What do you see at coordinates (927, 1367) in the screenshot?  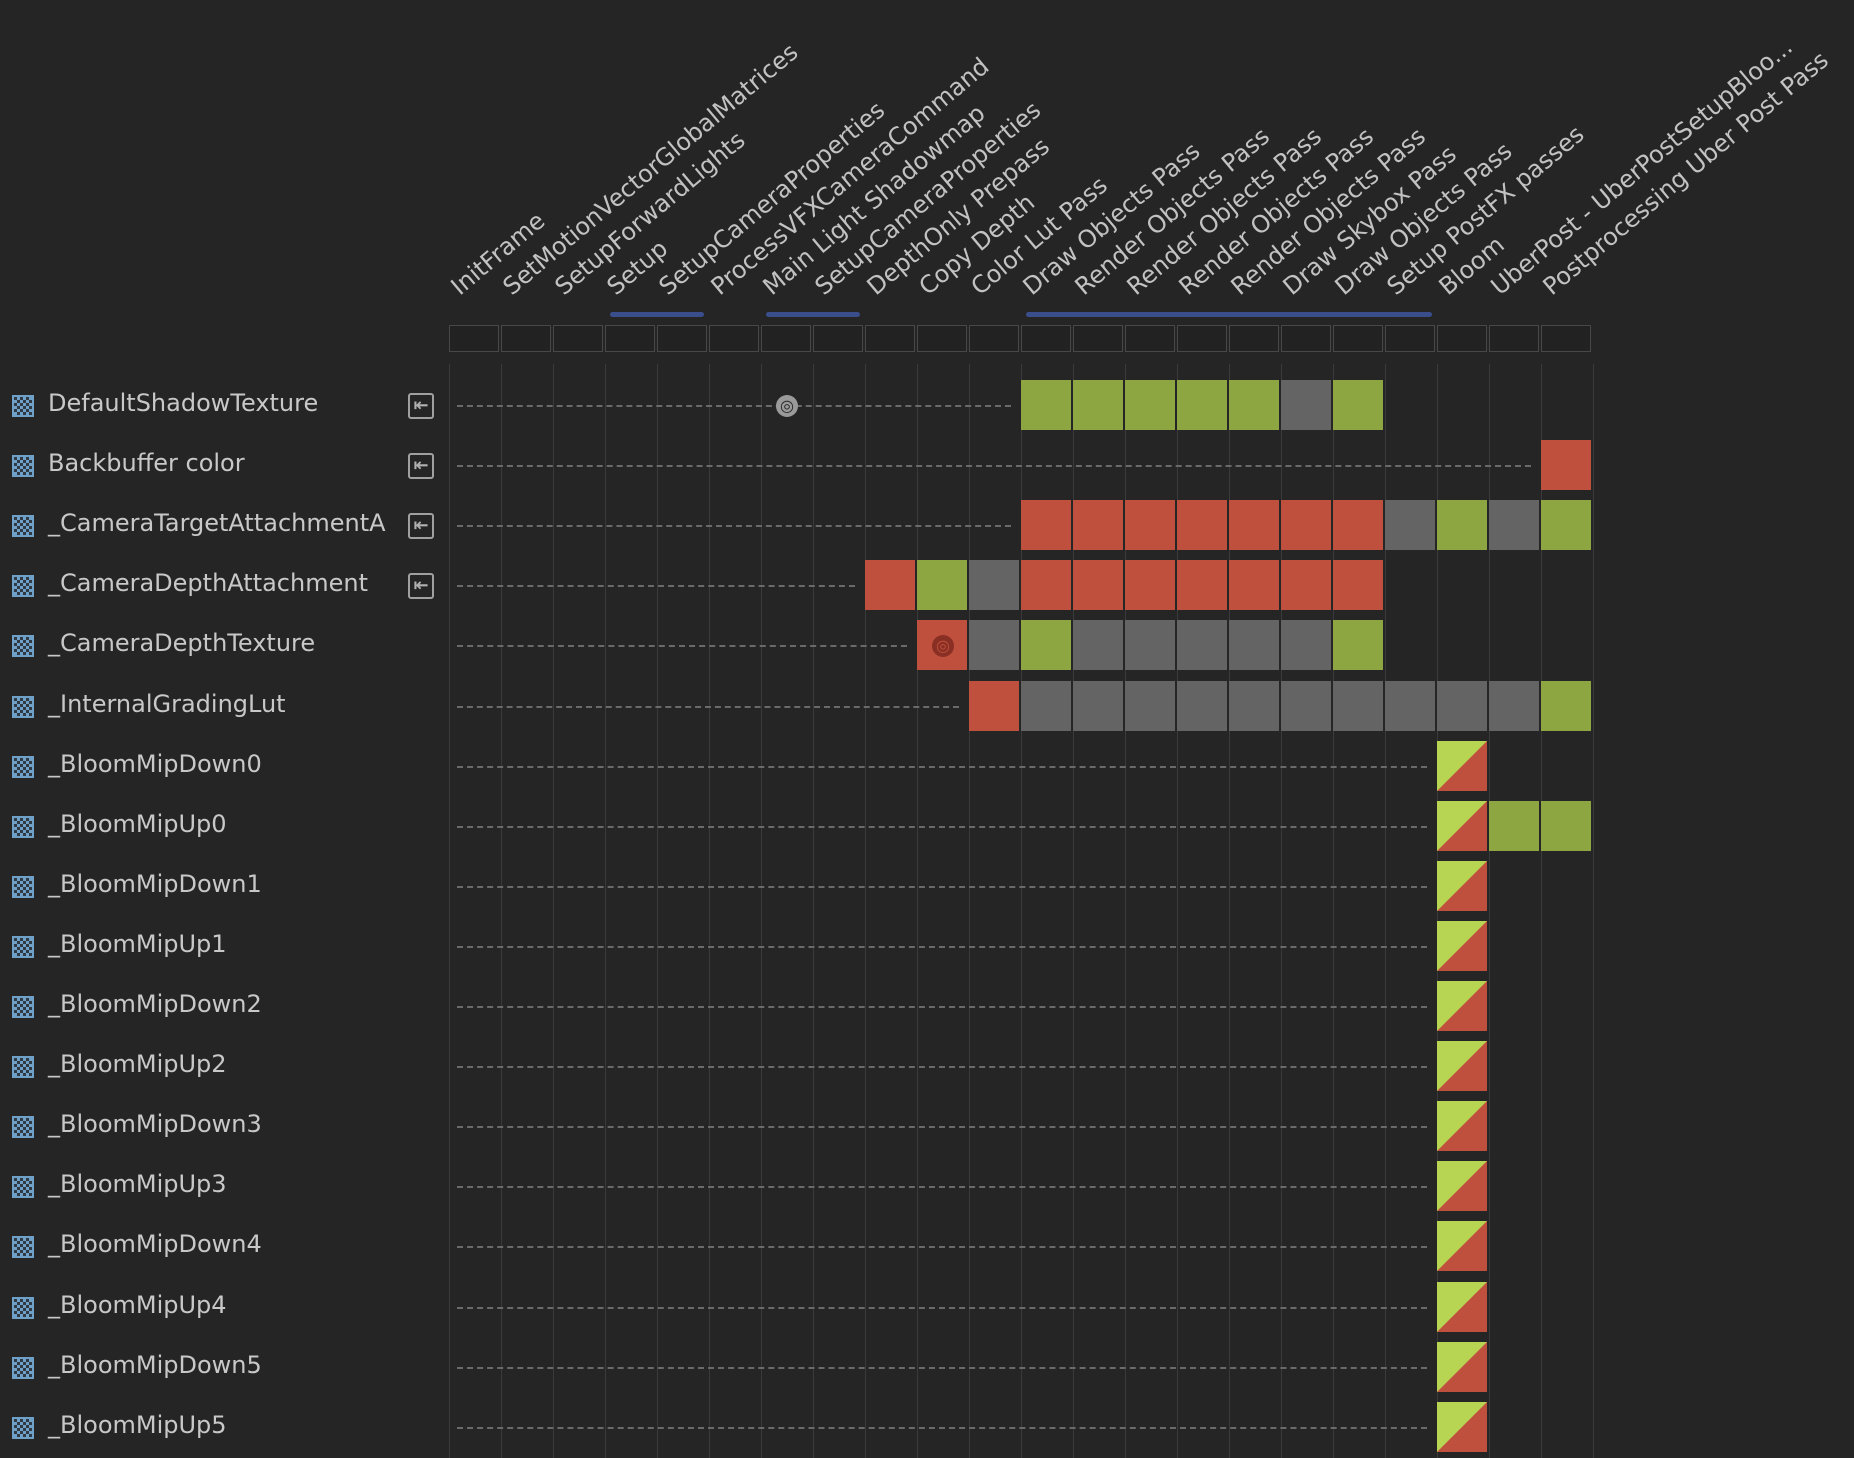 I see `resource-row: _BloomMipDown5` at bounding box center [927, 1367].